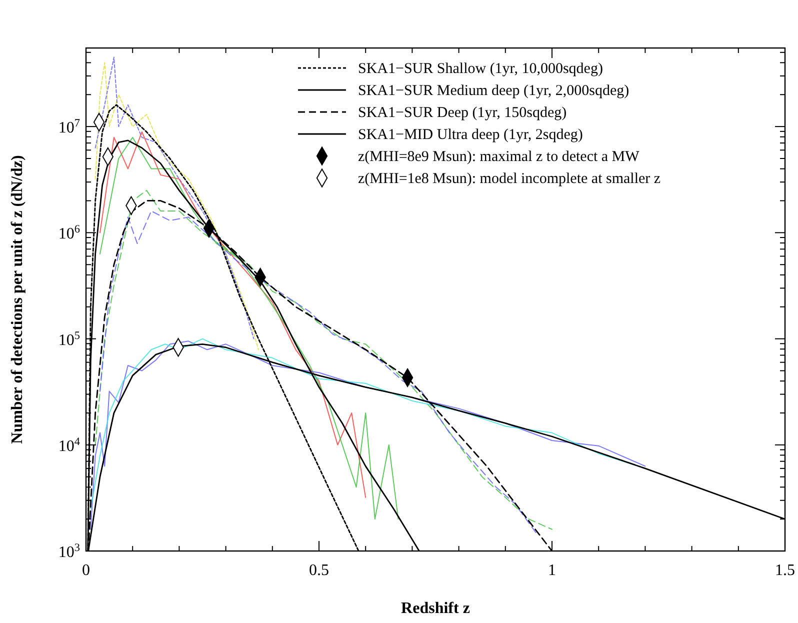 The width and height of the screenshot is (798, 623). What do you see at coordinates (552, 570) in the screenshot?
I see `x-tick-label: 1` at bounding box center [552, 570].